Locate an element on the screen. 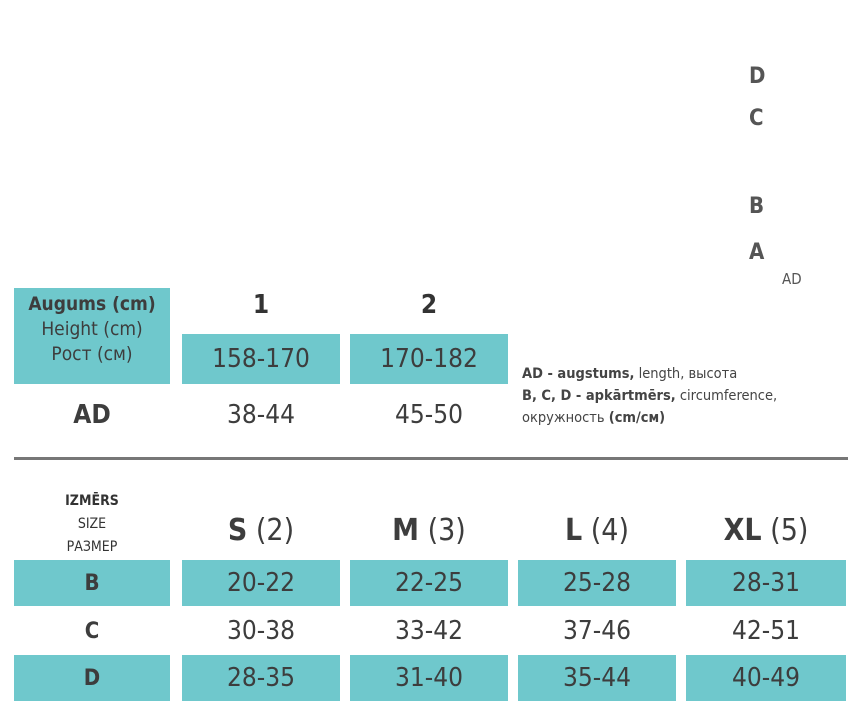 Image resolution: width=857 pixels, height=722 pixels. size-header-s: S (2) is located at coordinates (261, 530).